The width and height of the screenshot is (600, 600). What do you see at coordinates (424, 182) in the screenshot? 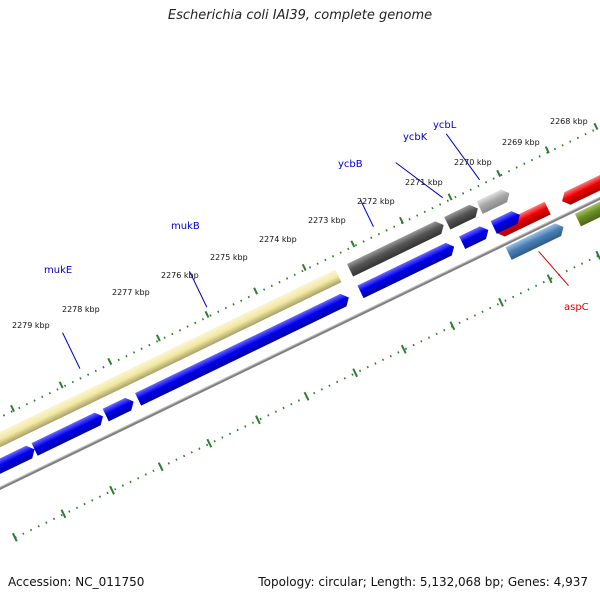
I see `scale-label: 2271 kbp` at bounding box center [424, 182].